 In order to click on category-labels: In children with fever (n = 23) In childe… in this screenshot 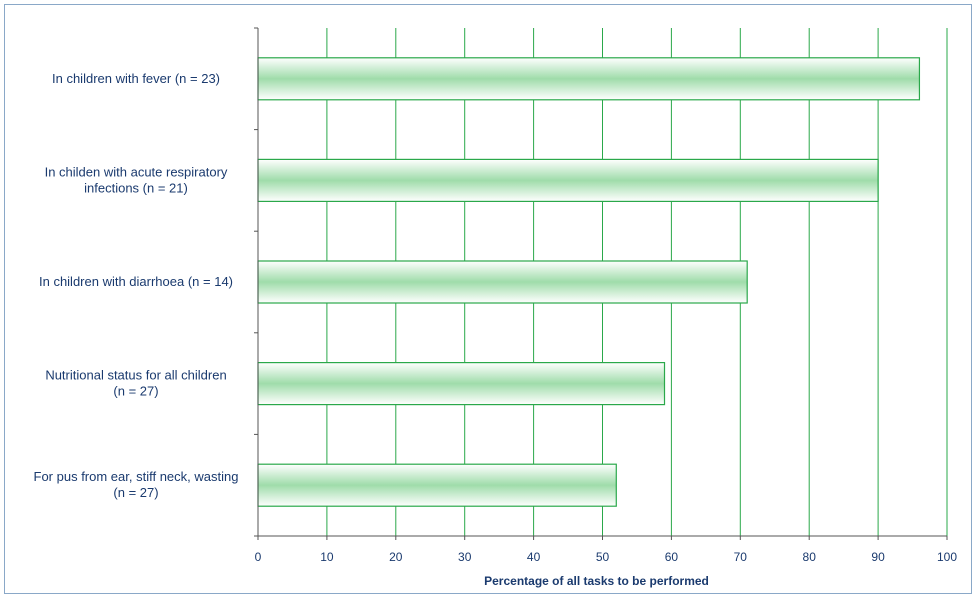, I will do `click(136, 285)`.